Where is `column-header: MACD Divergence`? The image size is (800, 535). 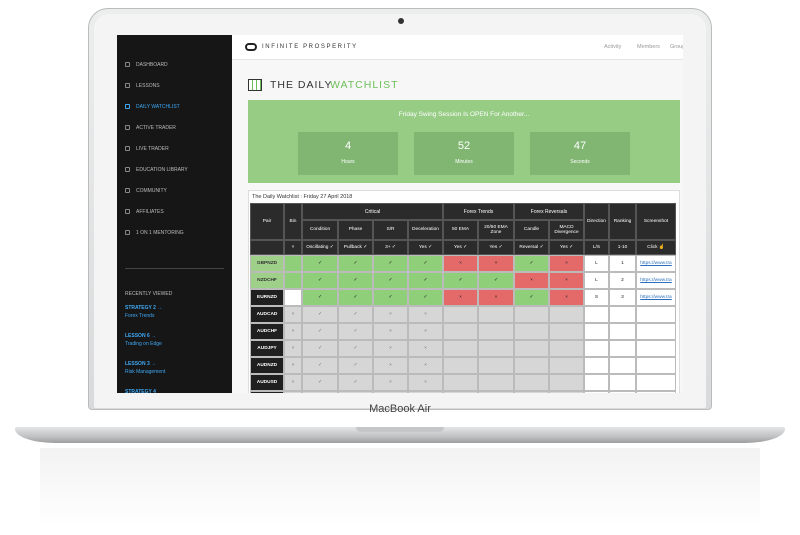
column-header: MACD Divergence is located at coordinates (566, 230).